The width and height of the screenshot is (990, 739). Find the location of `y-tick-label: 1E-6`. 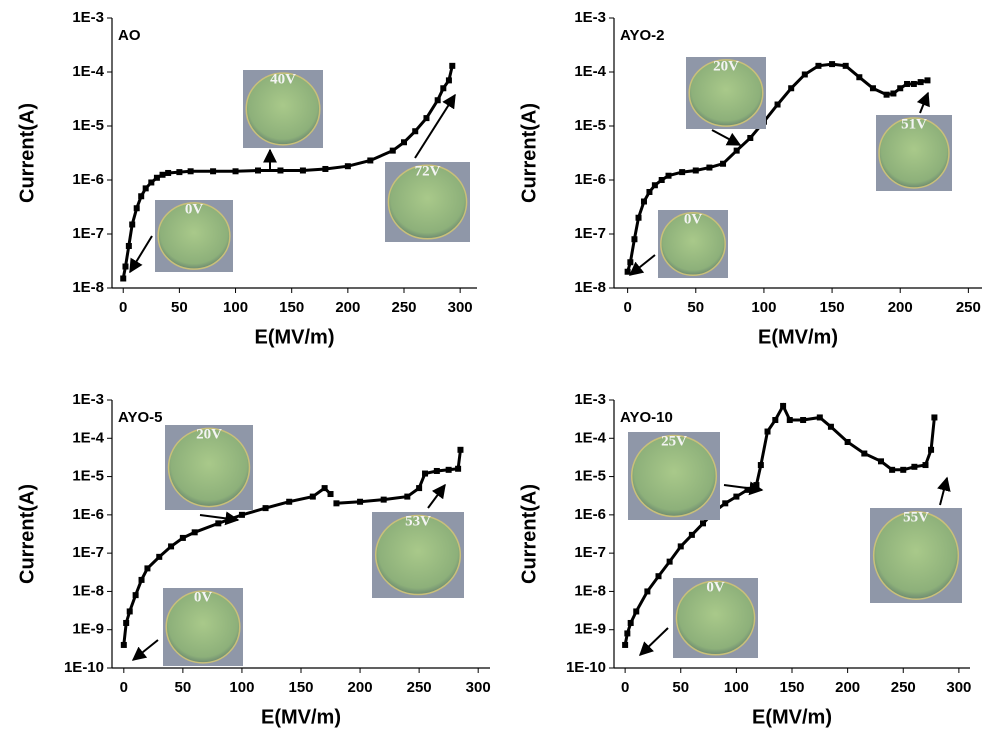

y-tick-label: 1E-6 is located at coordinates (88, 514).